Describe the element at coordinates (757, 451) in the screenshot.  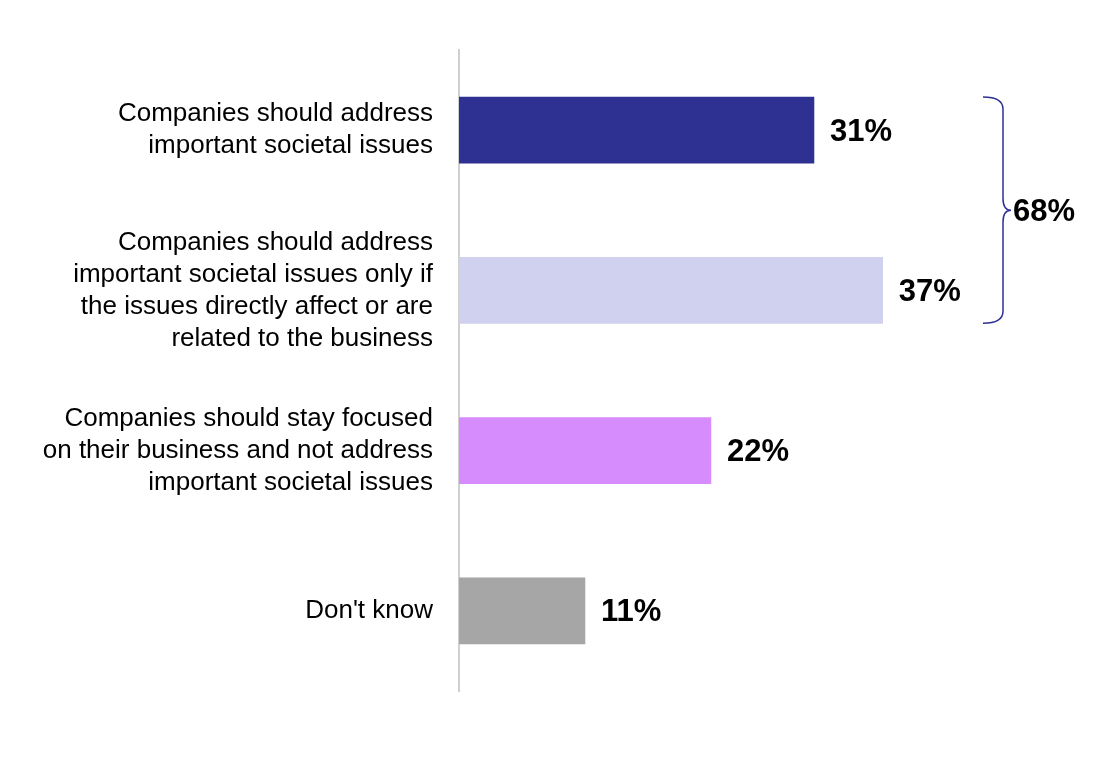
I see `data-label: 22%` at that location.